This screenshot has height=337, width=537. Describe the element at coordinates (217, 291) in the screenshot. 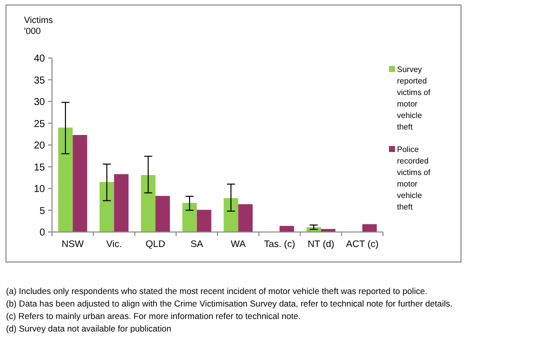

I see `text: (a) Includes only respondents who stated the most recent incident of motor vehicle theft was reported to police.` at that location.